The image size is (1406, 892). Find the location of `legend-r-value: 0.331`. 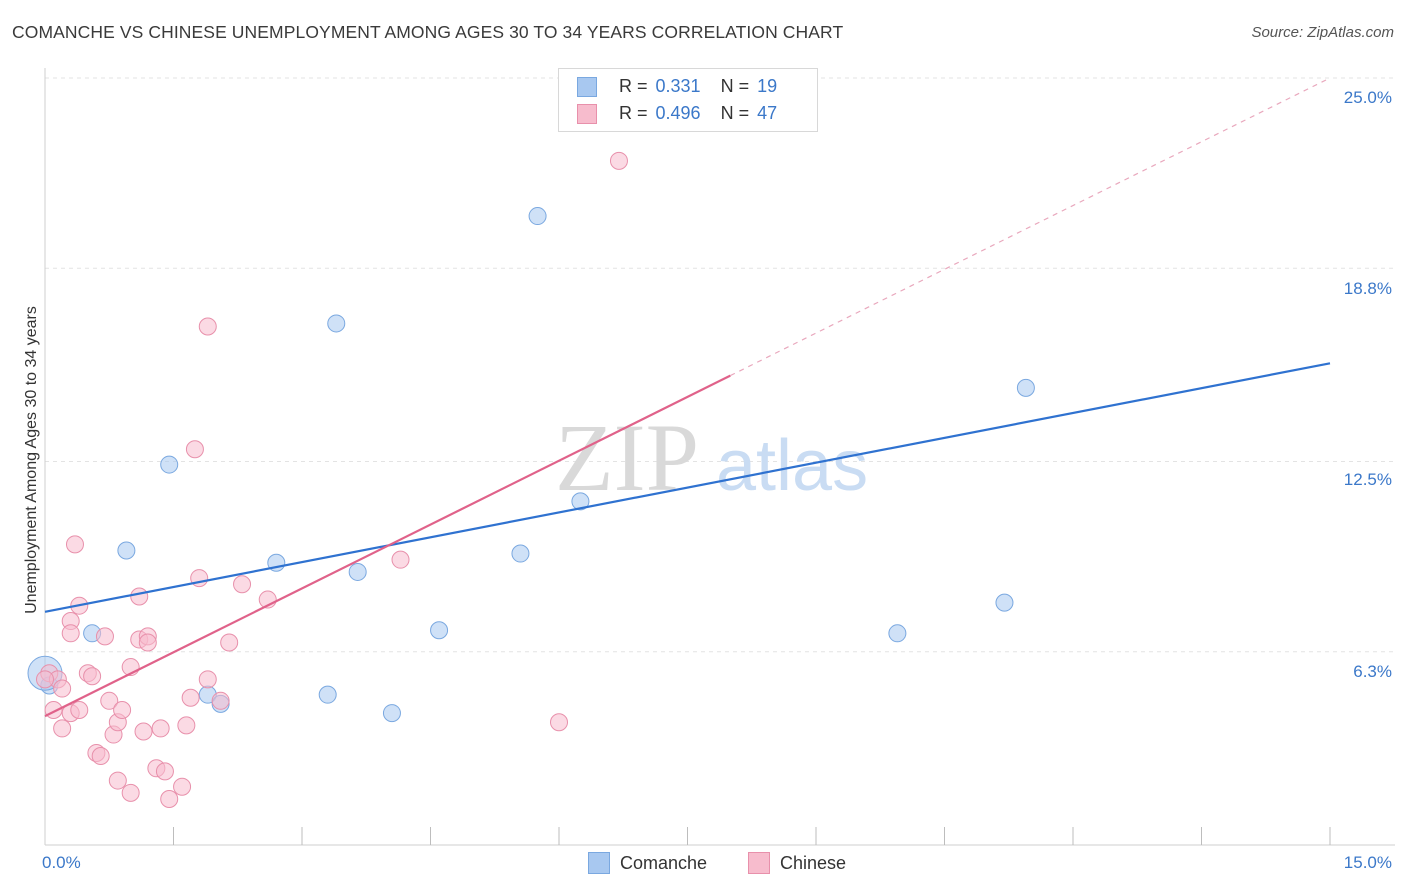

legend-r-value: 0.331 is located at coordinates (678, 85).